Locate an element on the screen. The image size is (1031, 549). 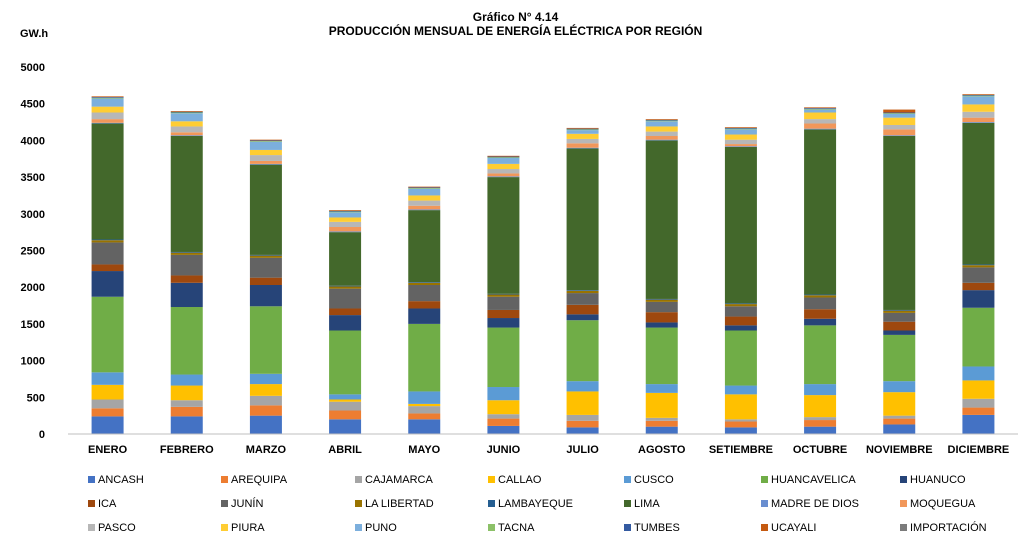
legend-label: TACNA is located at coordinates (516, 528).